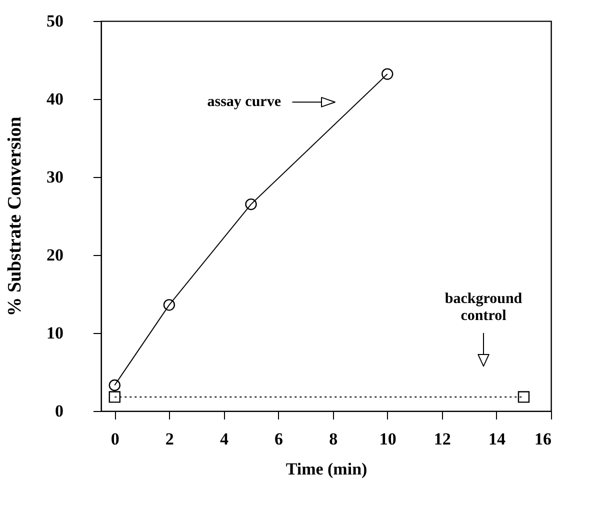  I want to click on y-tick-label: 0, so click(59, 411).